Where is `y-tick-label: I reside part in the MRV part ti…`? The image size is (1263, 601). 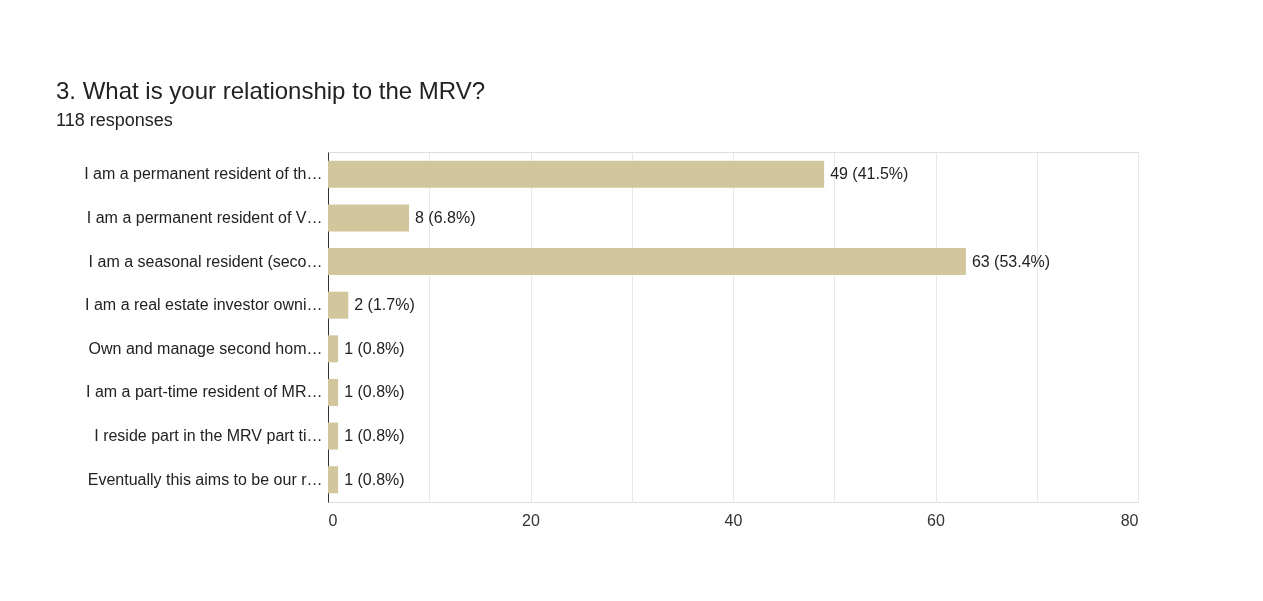
y-tick-label: I reside part in the MRV part ti… is located at coordinates (208, 436).